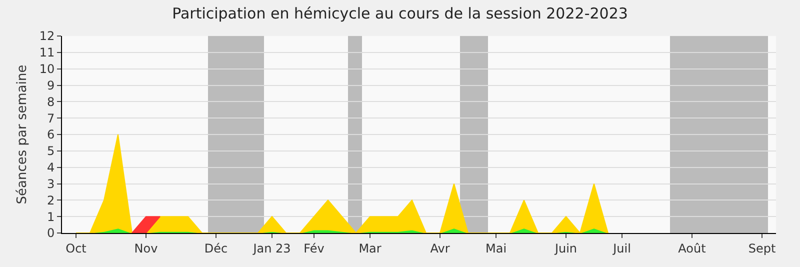 This screenshot has height=267, width=800. I want to click on x-tick-label: Mar, so click(370, 248).